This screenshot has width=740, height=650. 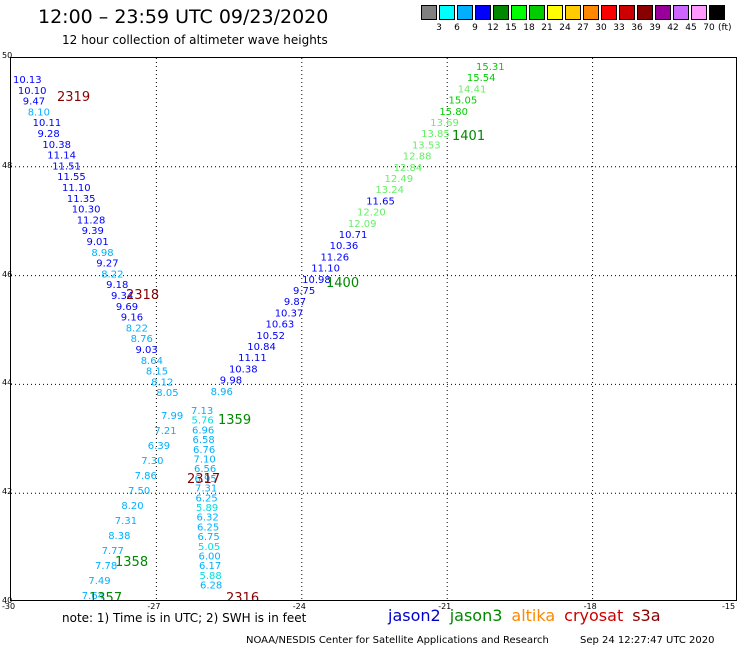 I want to click on wave-height-value: 9.01, so click(x=98, y=242).